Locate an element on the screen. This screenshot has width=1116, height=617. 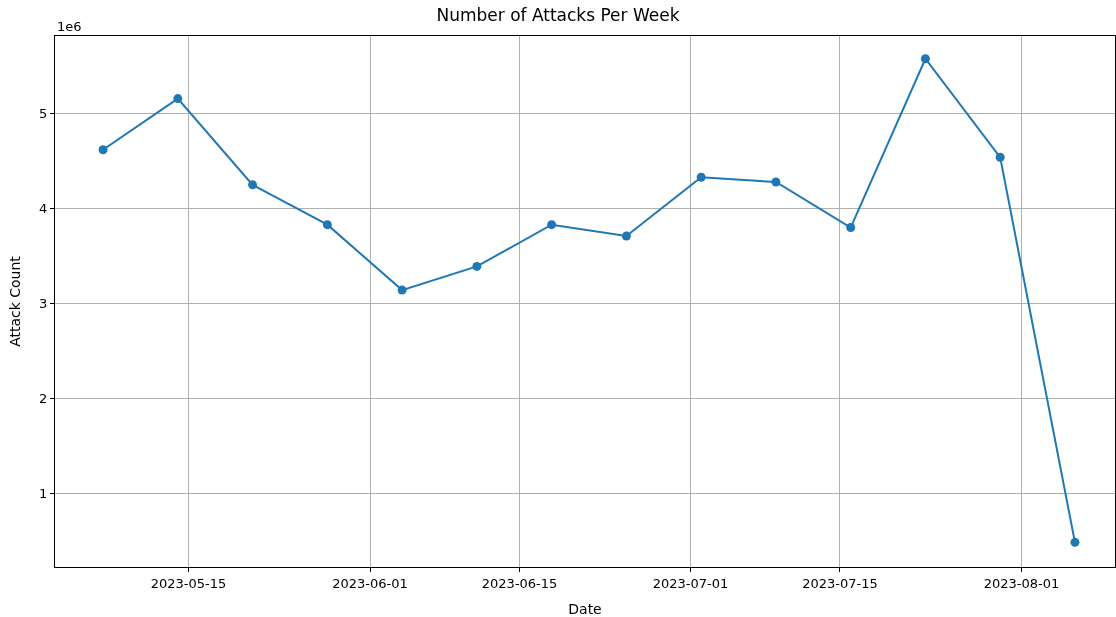
text: 1e6 is located at coordinates (69, 26).